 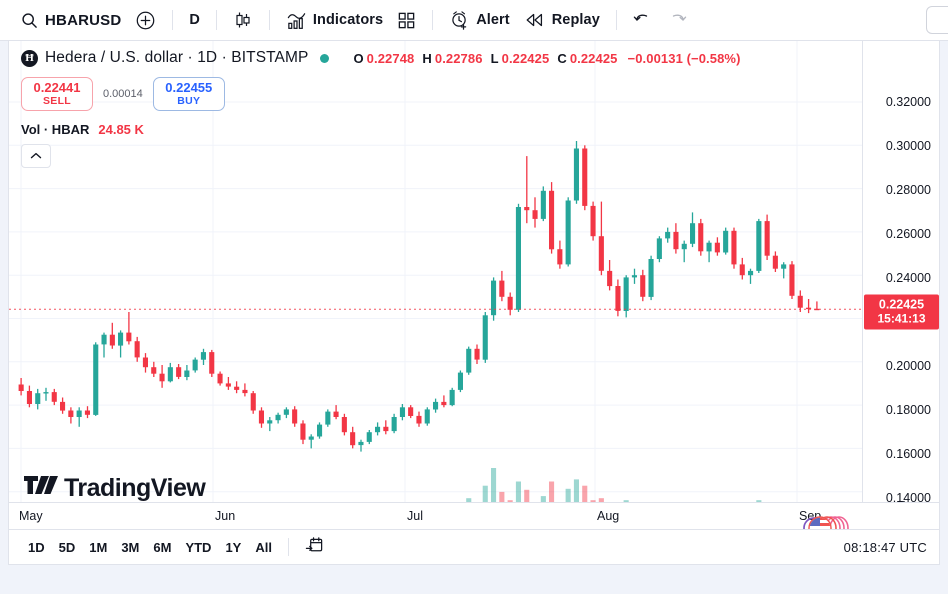 I want to click on candlestick-icon, so click(x=243, y=20).